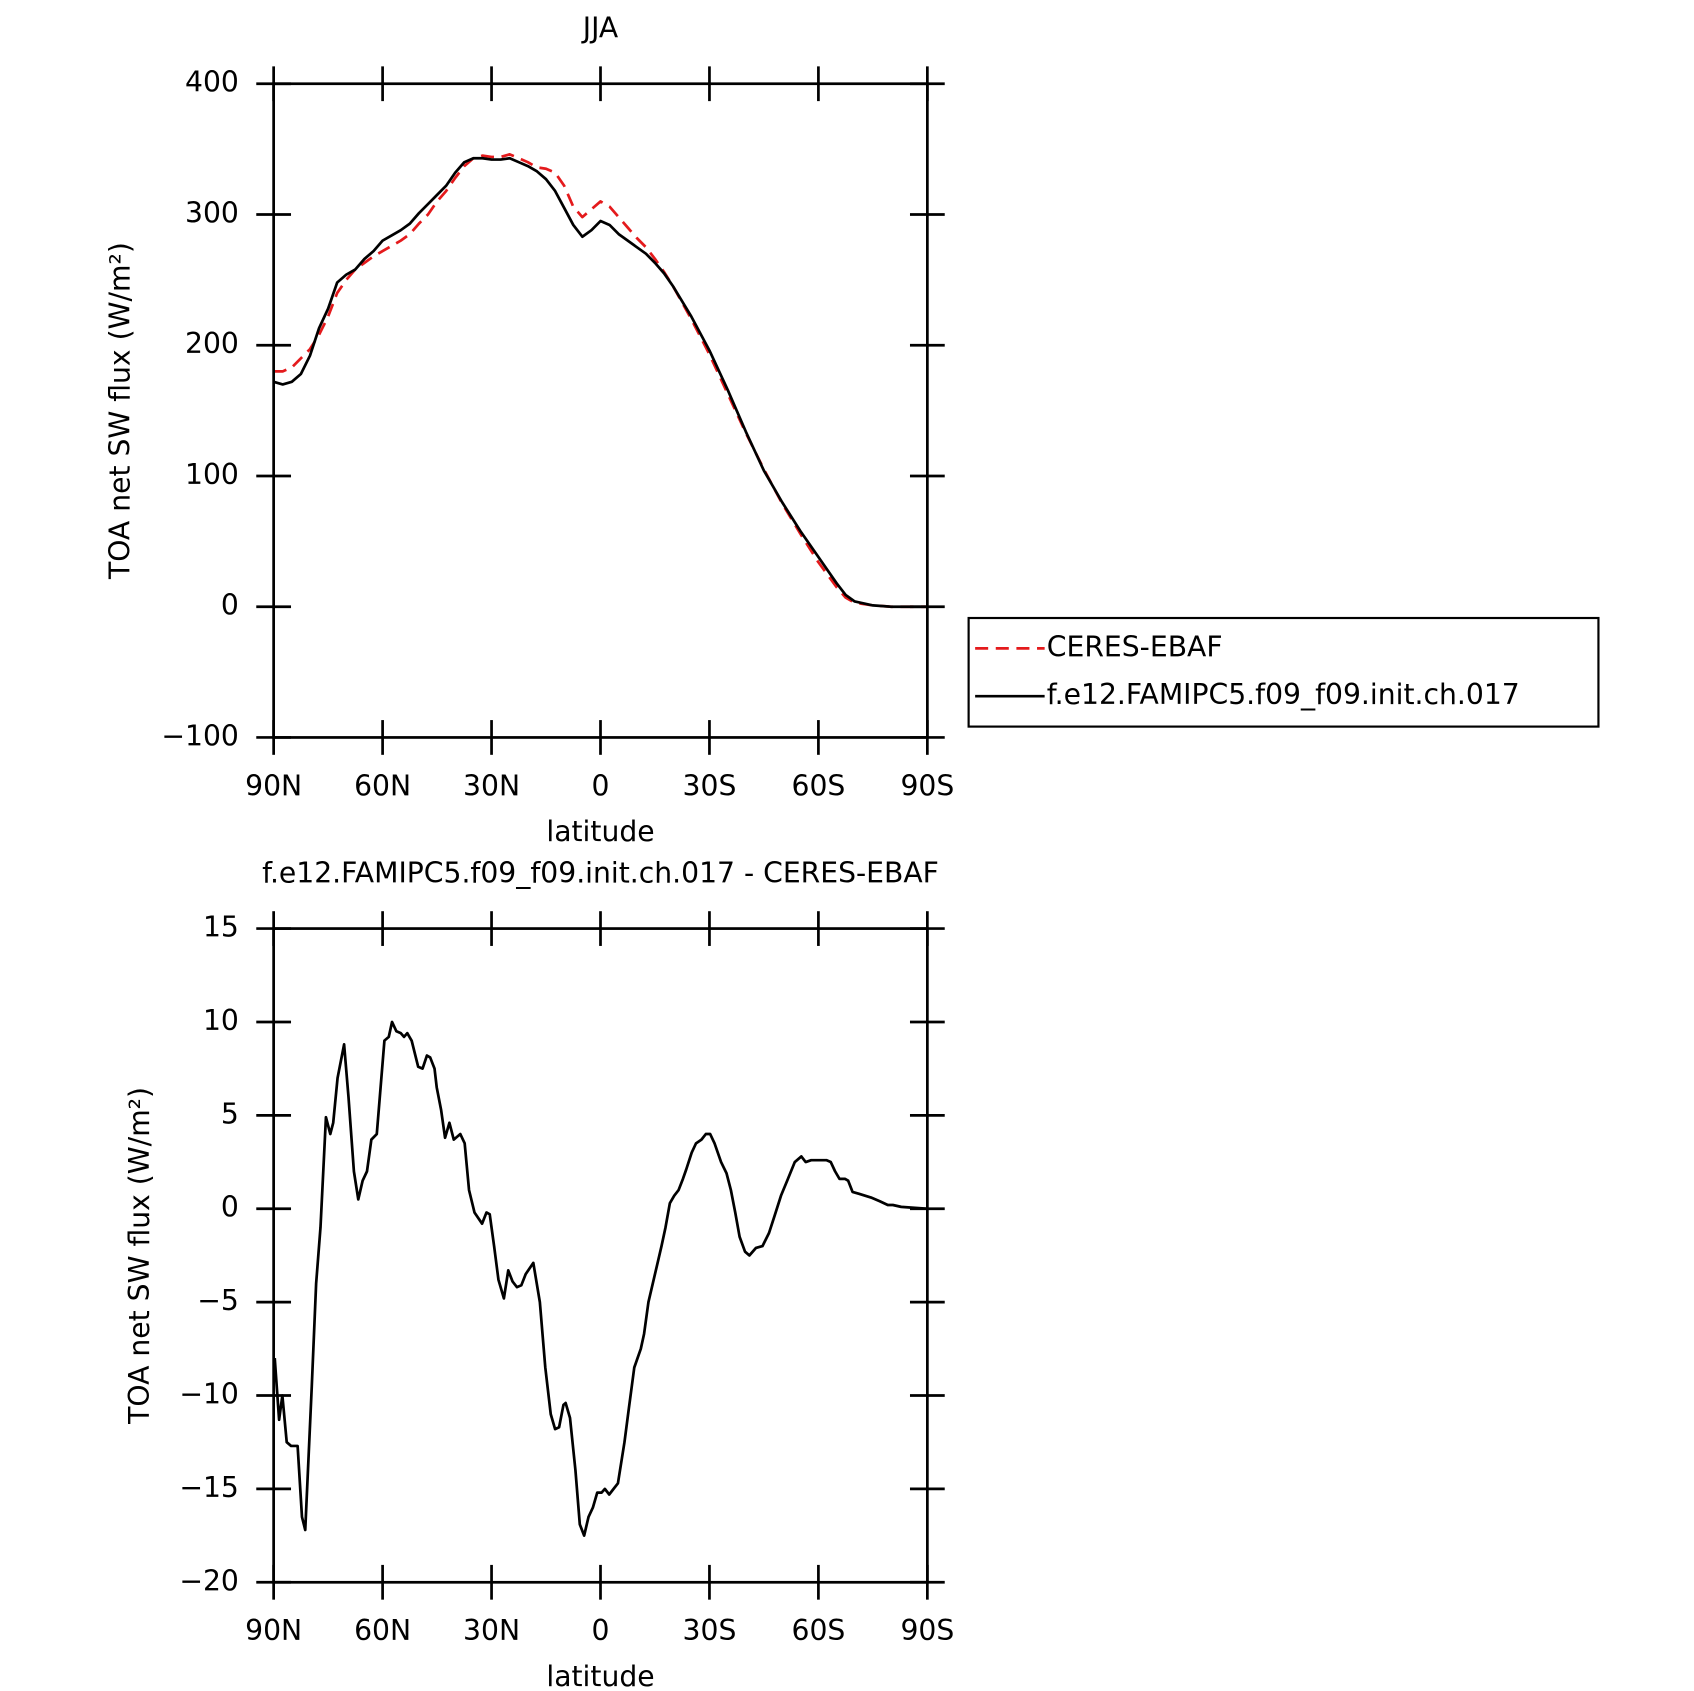 The image size is (1694, 1691). Describe the element at coordinates (221, 1020) in the screenshot. I see `y-tick-label: 10` at that location.